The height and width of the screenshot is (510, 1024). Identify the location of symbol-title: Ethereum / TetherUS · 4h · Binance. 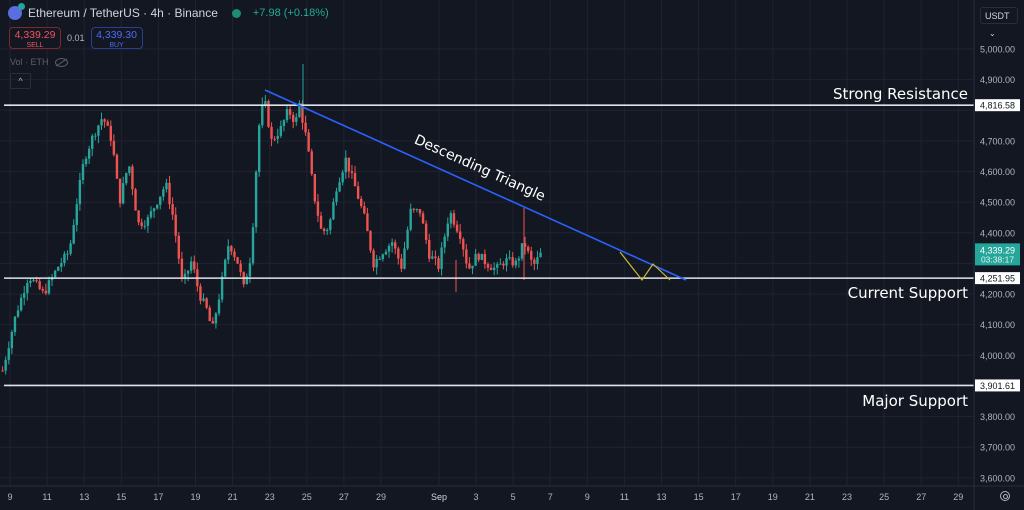
(123, 13).